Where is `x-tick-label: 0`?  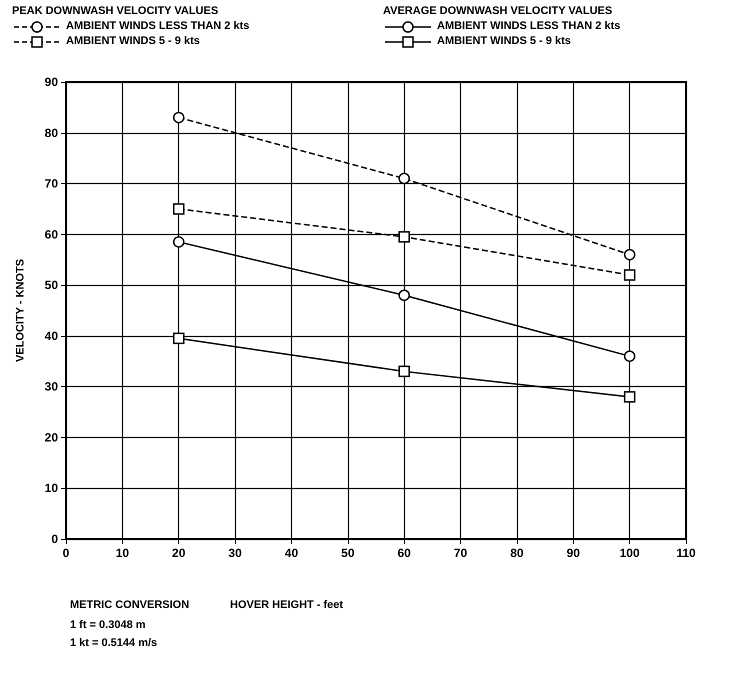
x-tick-label: 0 is located at coordinates (66, 553).